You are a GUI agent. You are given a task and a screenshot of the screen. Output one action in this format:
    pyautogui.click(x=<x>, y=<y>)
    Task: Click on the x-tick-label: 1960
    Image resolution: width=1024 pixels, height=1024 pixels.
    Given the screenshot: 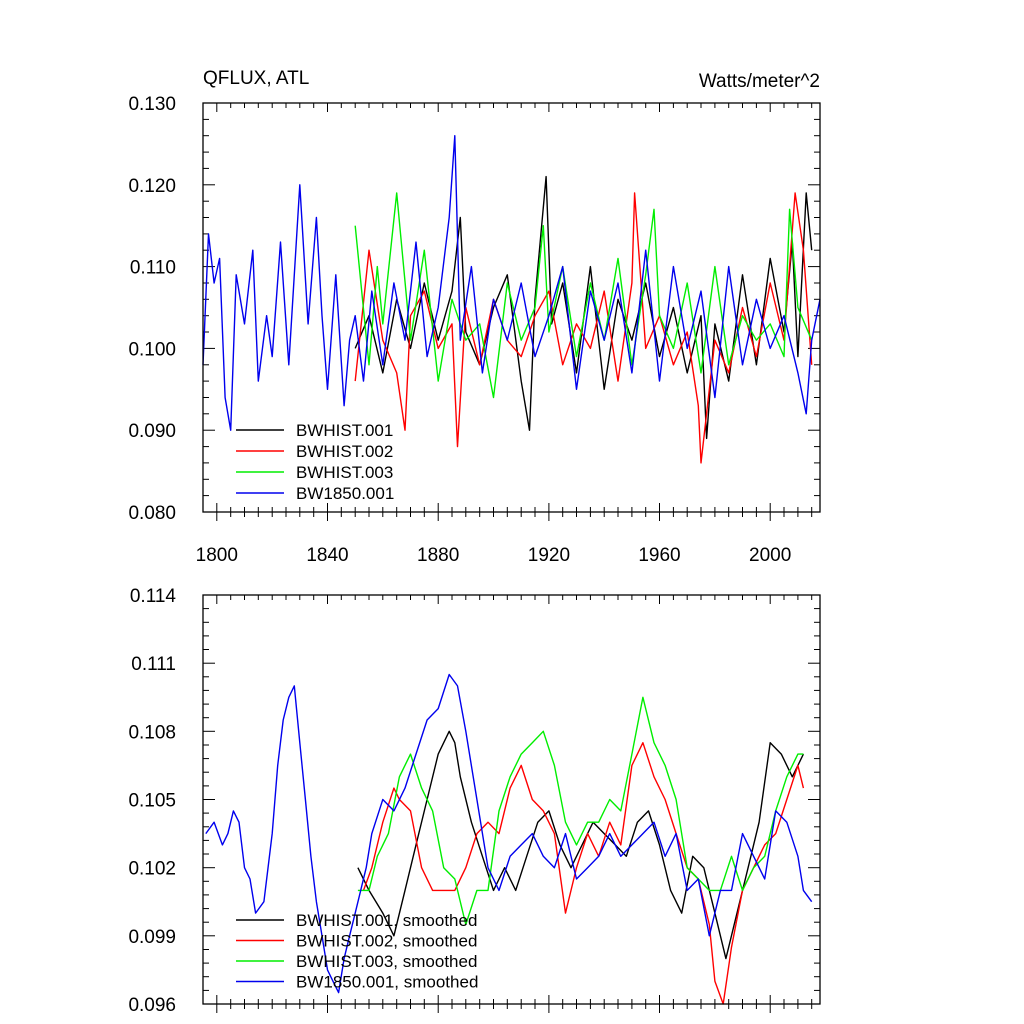 What is the action you would take?
    pyautogui.click(x=659, y=555)
    